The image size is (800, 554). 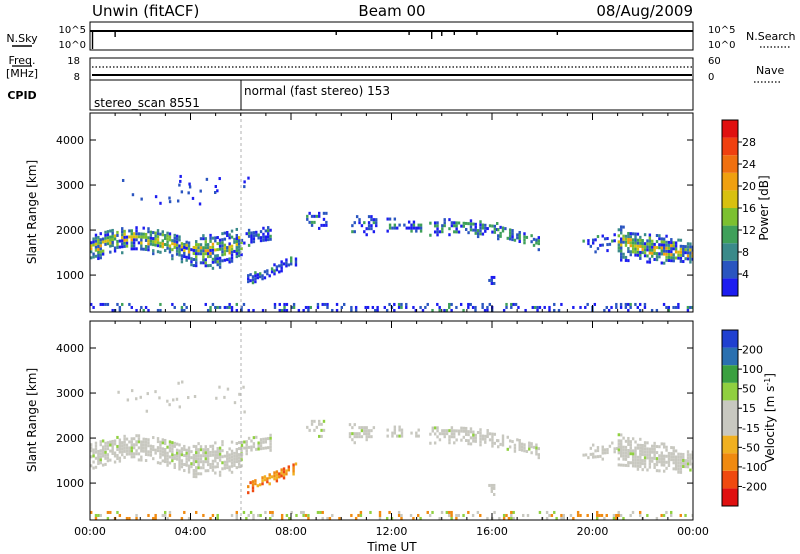 What do you see at coordinates (70, 393) in the screenshot?
I see `ytick-label: 3000` at bounding box center [70, 393].